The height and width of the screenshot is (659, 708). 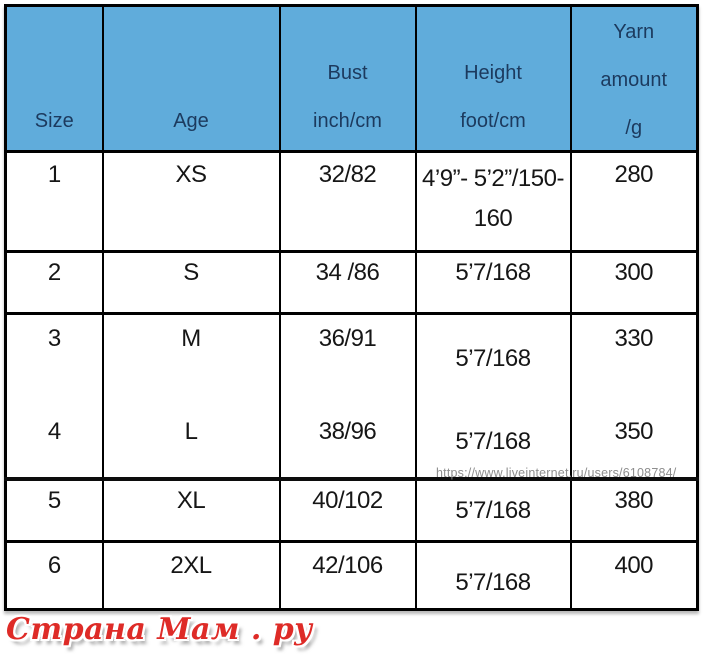 What do you see at coordinates (347, 282) in the screenshot?
I see `cell-bust: 34 /86` at bounding box center [347, 282].